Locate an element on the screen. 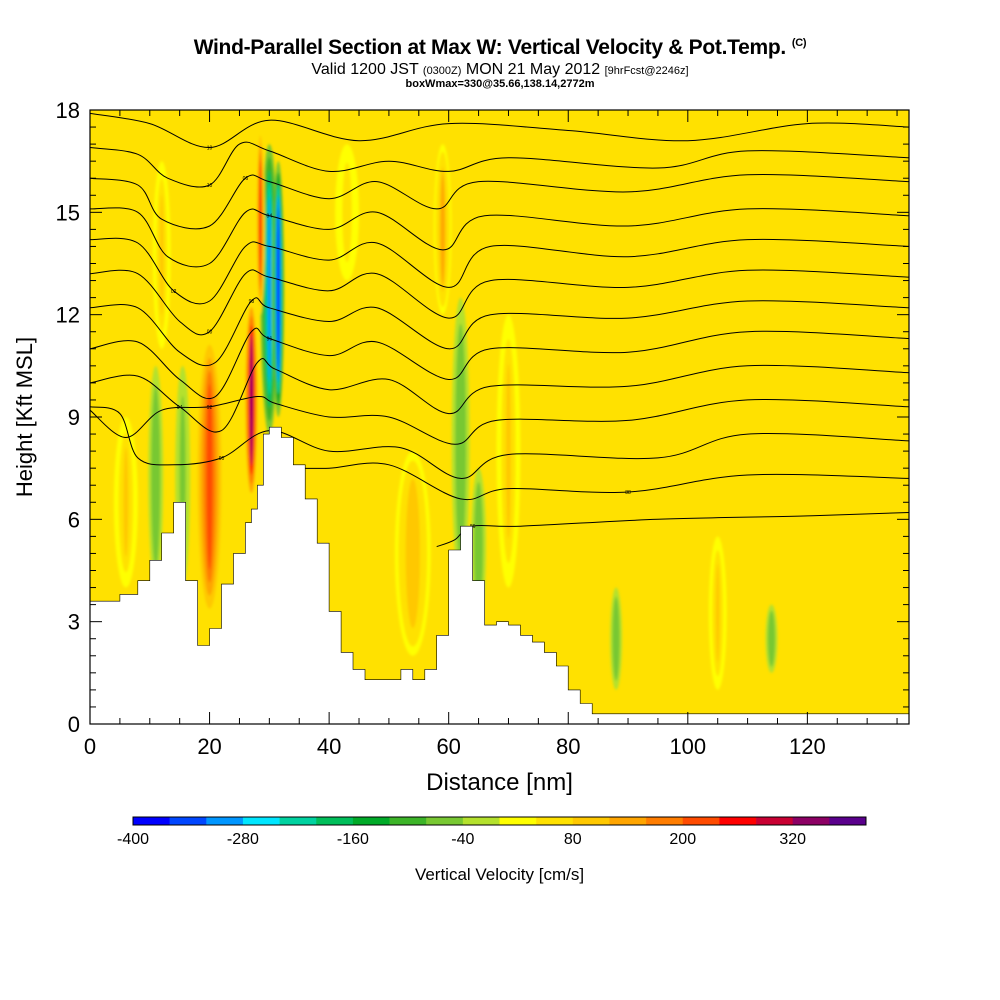  colorbar-frame is located at coordinates (499, 821).